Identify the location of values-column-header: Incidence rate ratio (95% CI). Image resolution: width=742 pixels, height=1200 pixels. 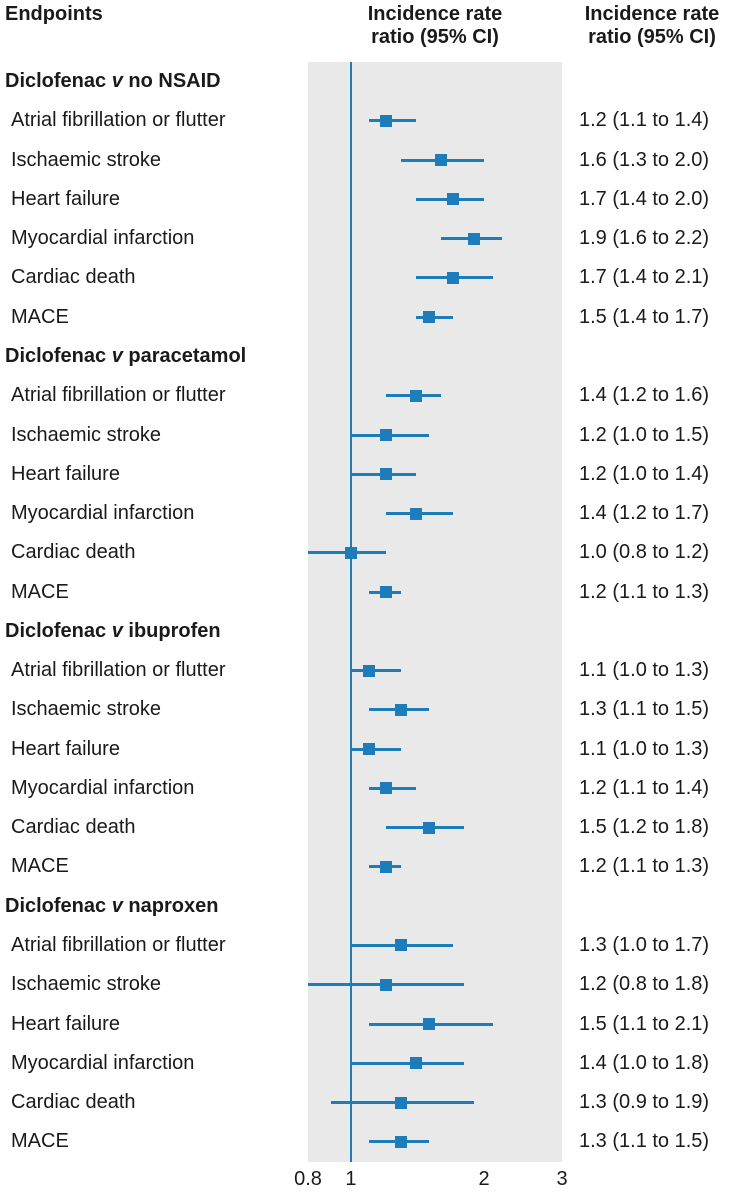
(652, 25).